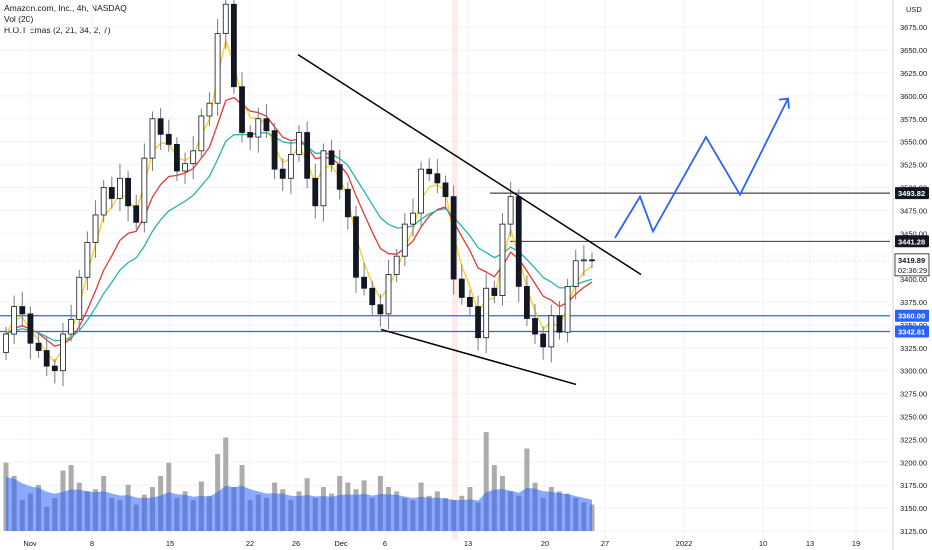  I want to click on price-tick-label: 3275.00, so click(913, 394).